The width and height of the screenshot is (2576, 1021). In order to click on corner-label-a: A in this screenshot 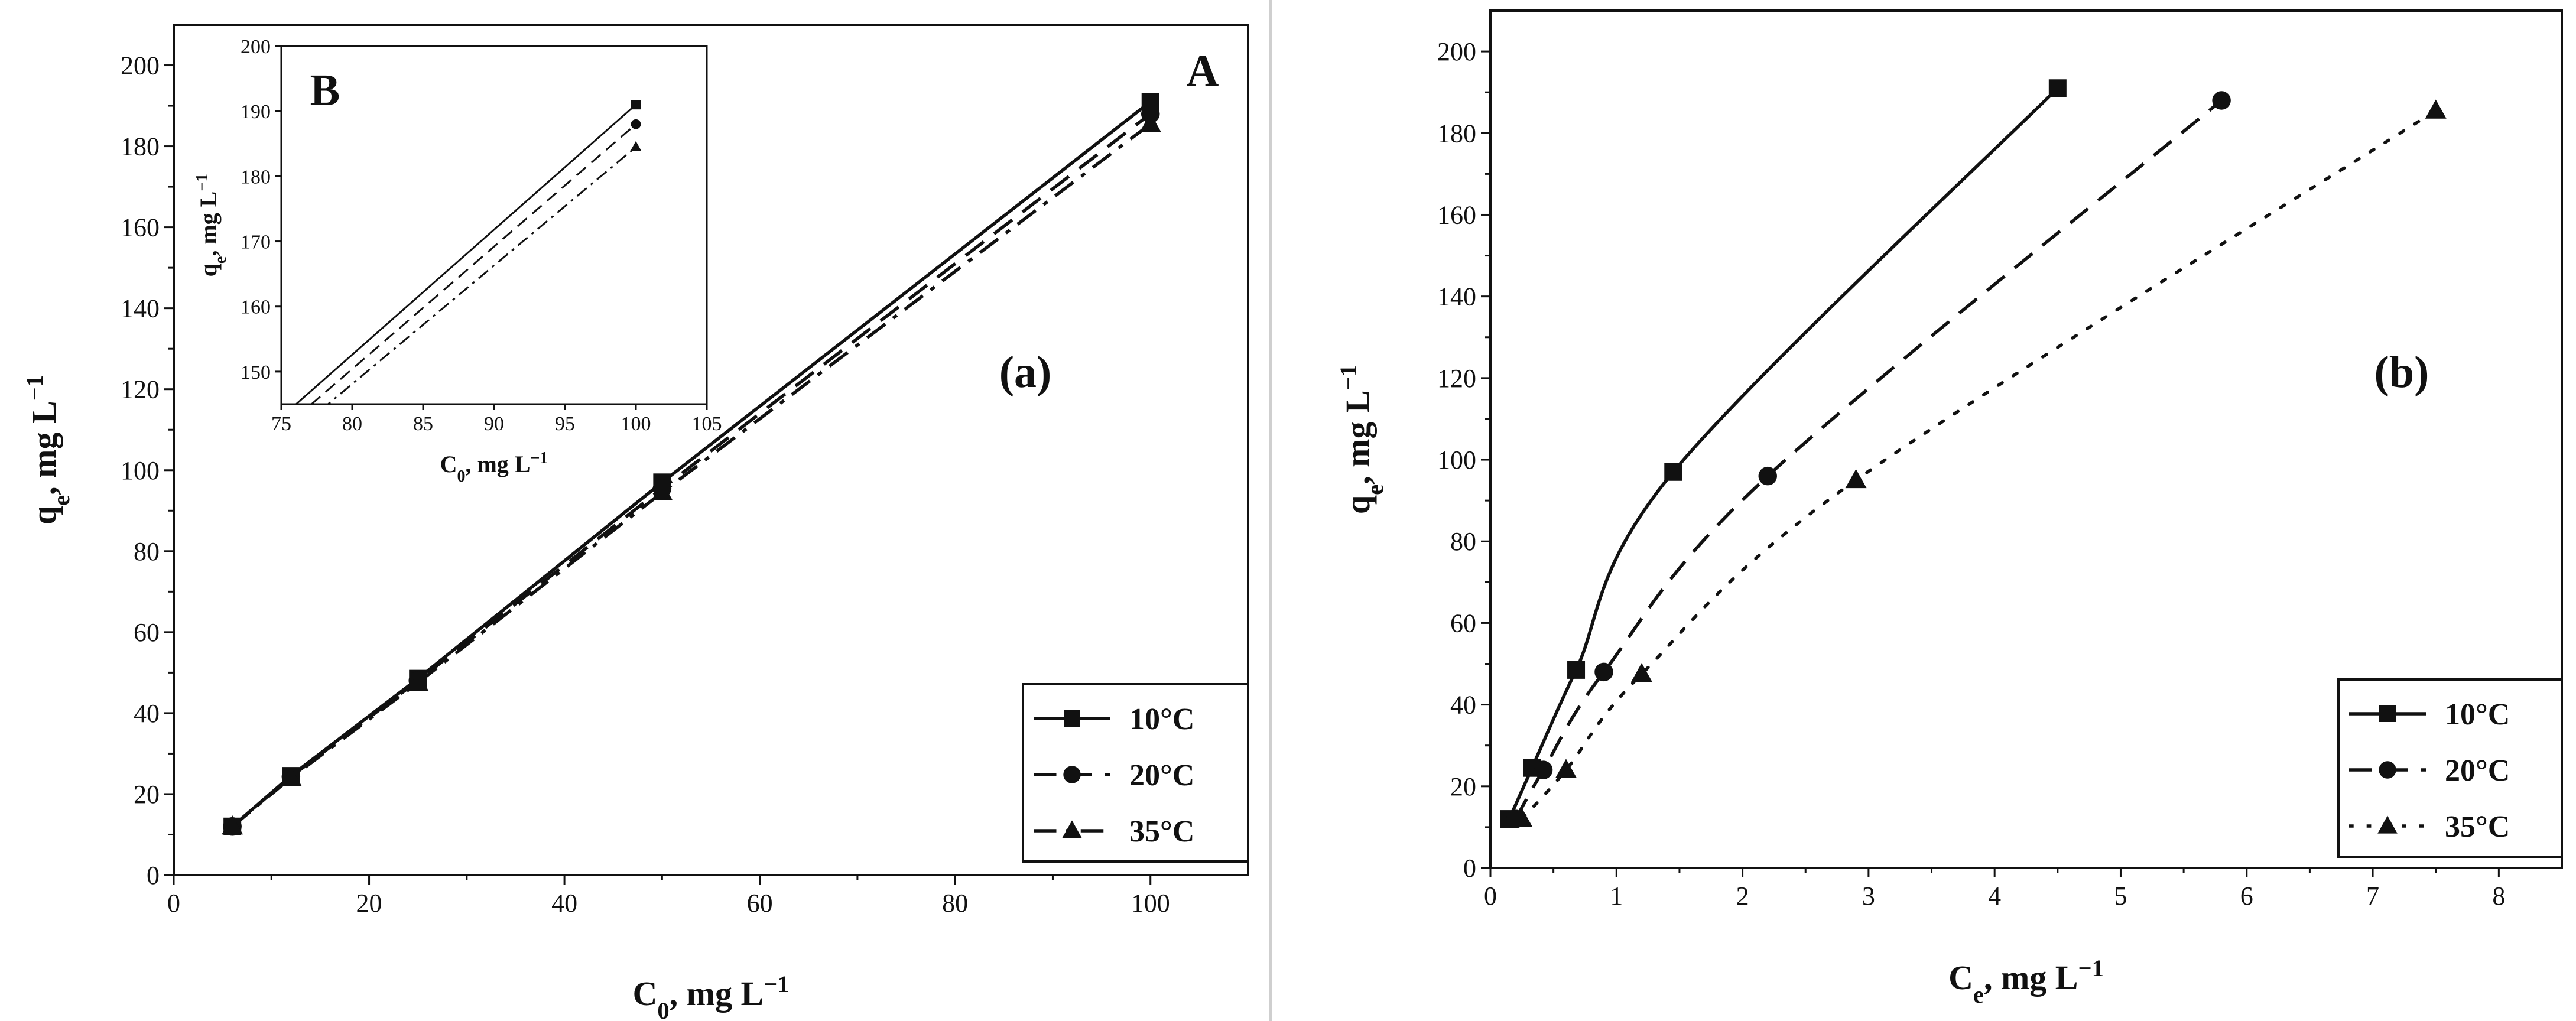, I will do `click(1203, 71)`.